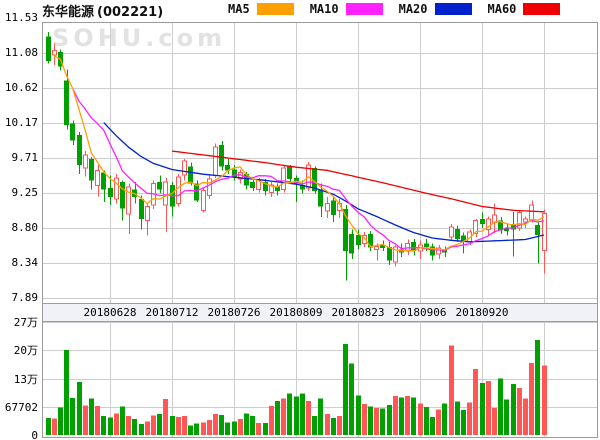 The width and height of the screenshot is (600, 440). What do you see at coordinates (110, 312) in the screenshot?
I see `date-tick-label: 20180628` at bounding box center [110, 312].